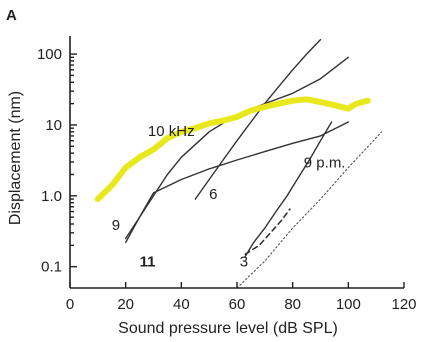  What do you see at coordinates (57, 161) in the screenshot?
I see `y-ticks: 0.1 1.0 10 100` at bounding box center [57, 161].